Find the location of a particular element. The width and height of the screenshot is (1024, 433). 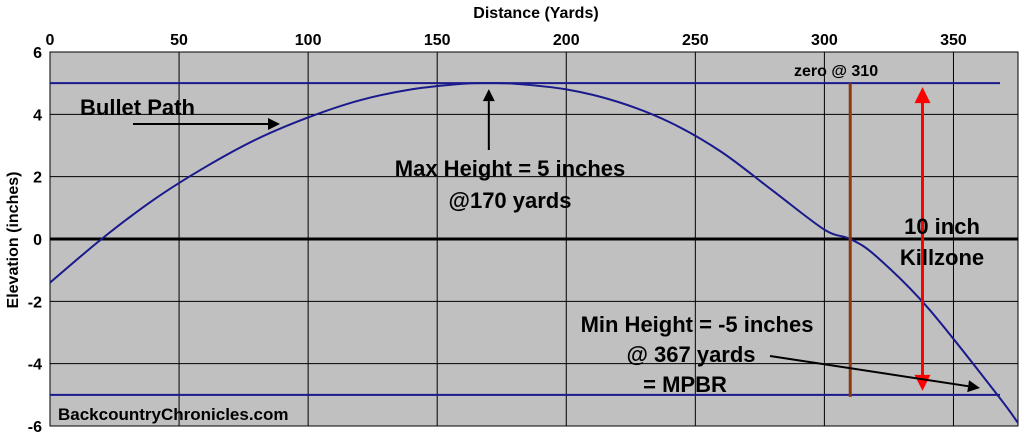

min-height-label-3: = MPBR is located at coordinates (685, 384).